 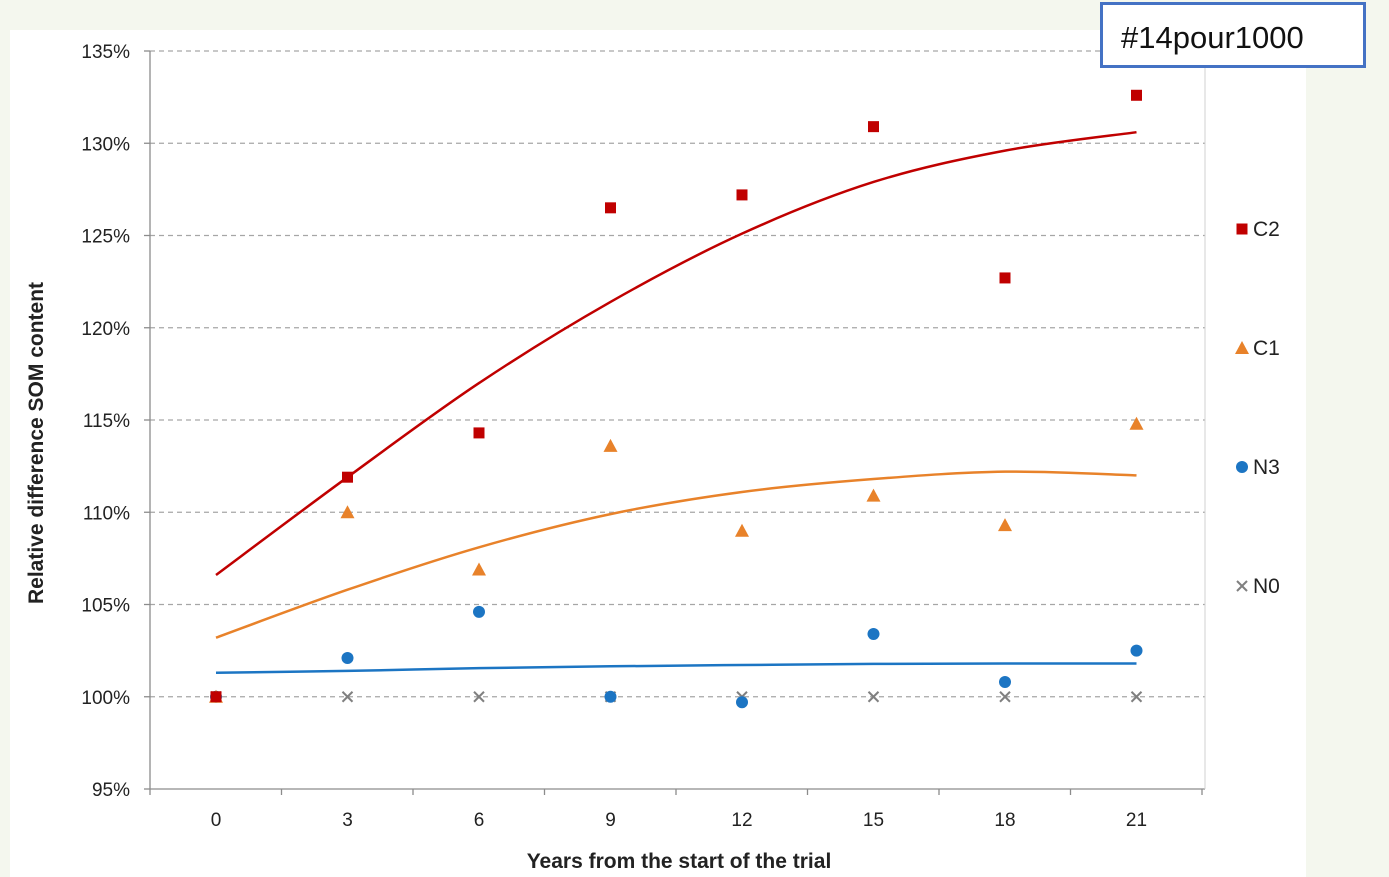 I want to click on legend-label: N0, so click(x=1266, y=586).